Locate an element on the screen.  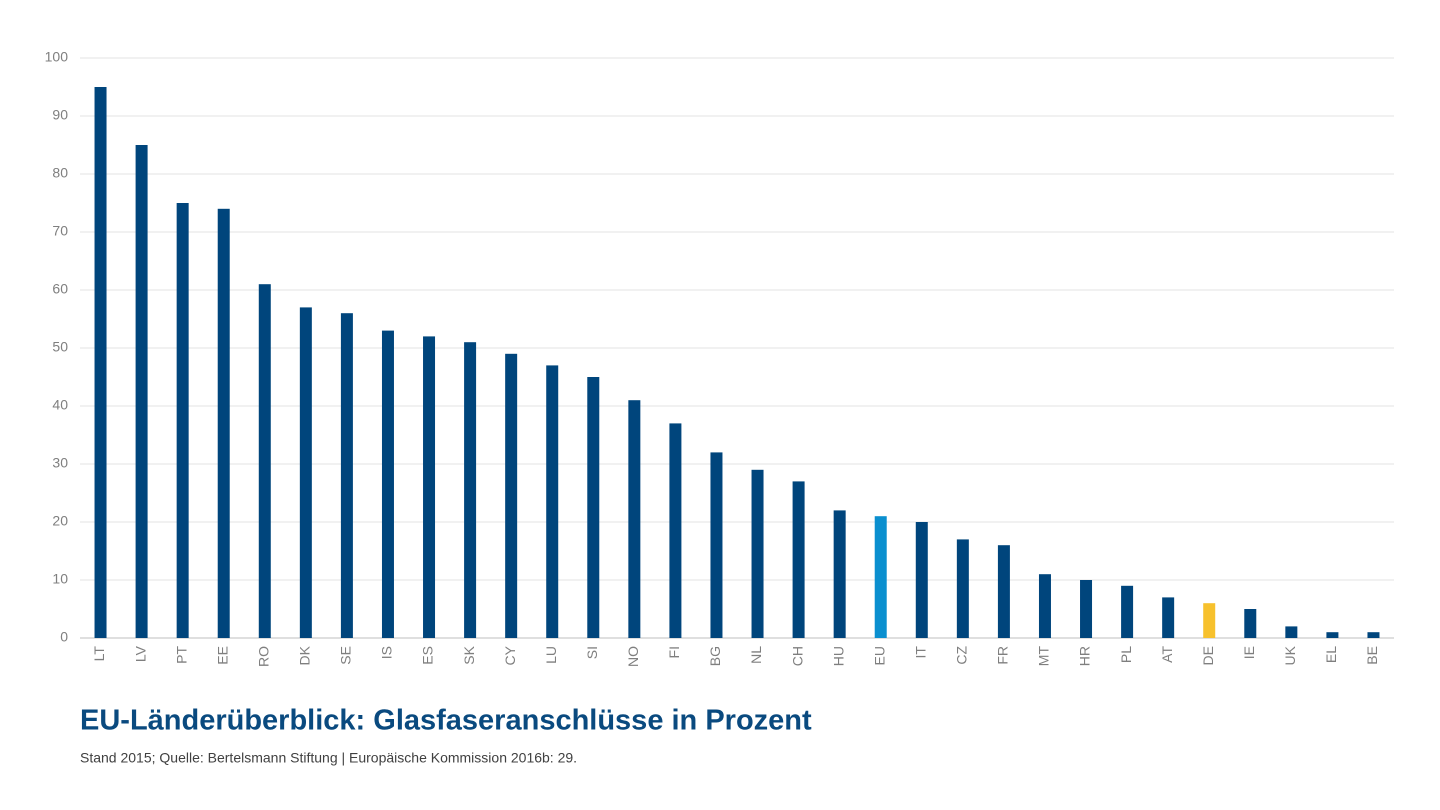
x-tick-label: EU is located at coordinates (879, 655).